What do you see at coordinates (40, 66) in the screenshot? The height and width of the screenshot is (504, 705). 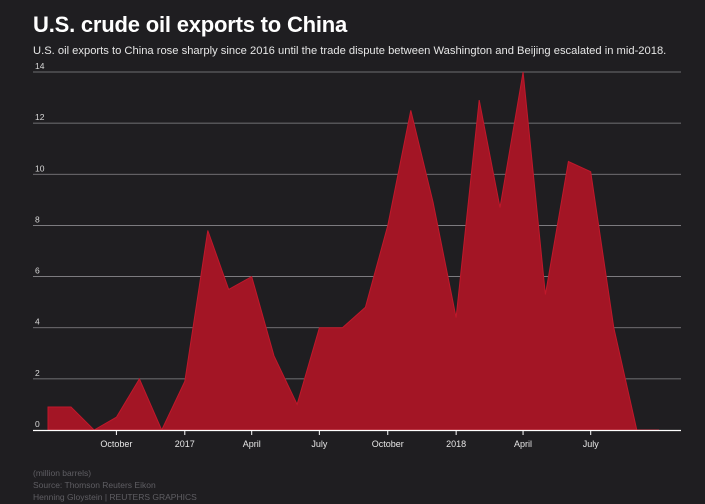 I see `y-tick-label: 14` at bounding box center [40, 66].